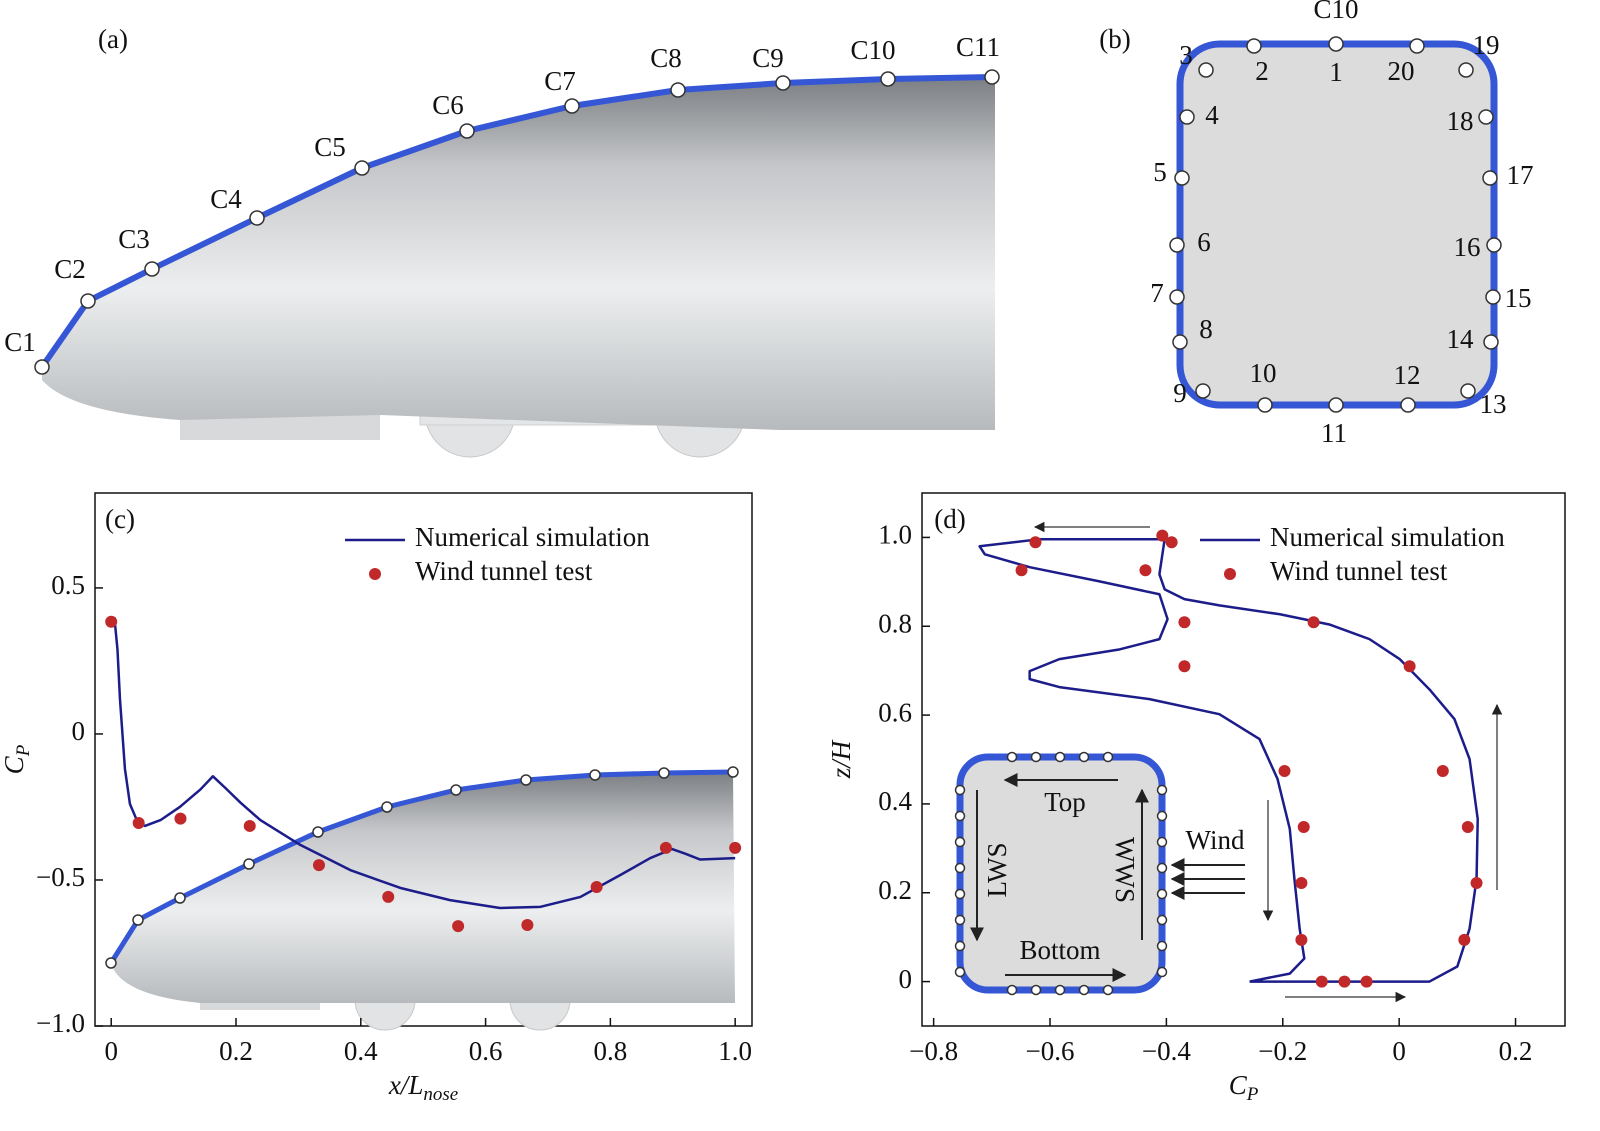  Describe the element at coordinates (1166, 1051) in the screenshot. I see `x-tick-label: −0.4` at that location.